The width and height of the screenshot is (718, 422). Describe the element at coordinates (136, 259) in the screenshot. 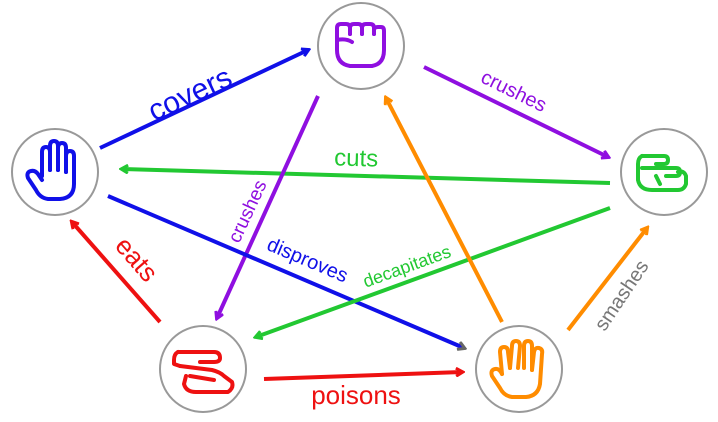

I see `edge-eats-label: eats` at that location.